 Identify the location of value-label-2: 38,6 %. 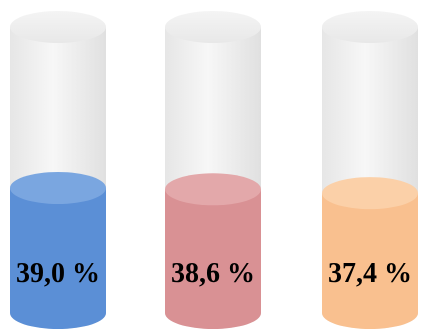
(213, 273).